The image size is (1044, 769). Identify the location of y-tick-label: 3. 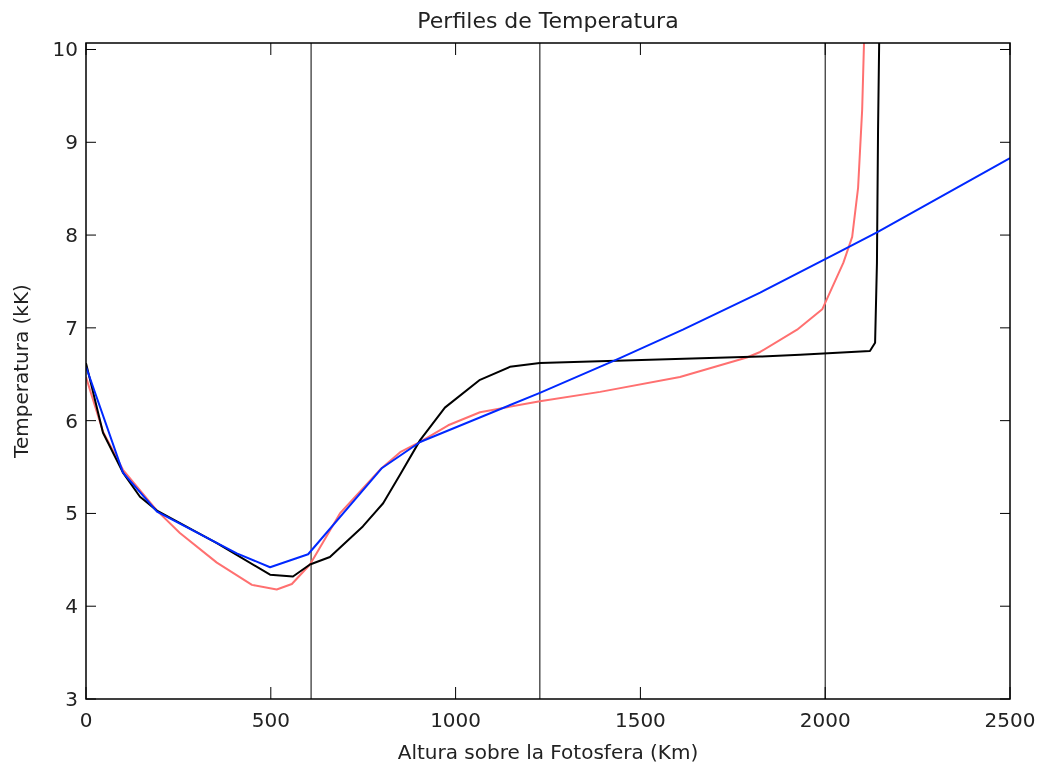
(71, 699).